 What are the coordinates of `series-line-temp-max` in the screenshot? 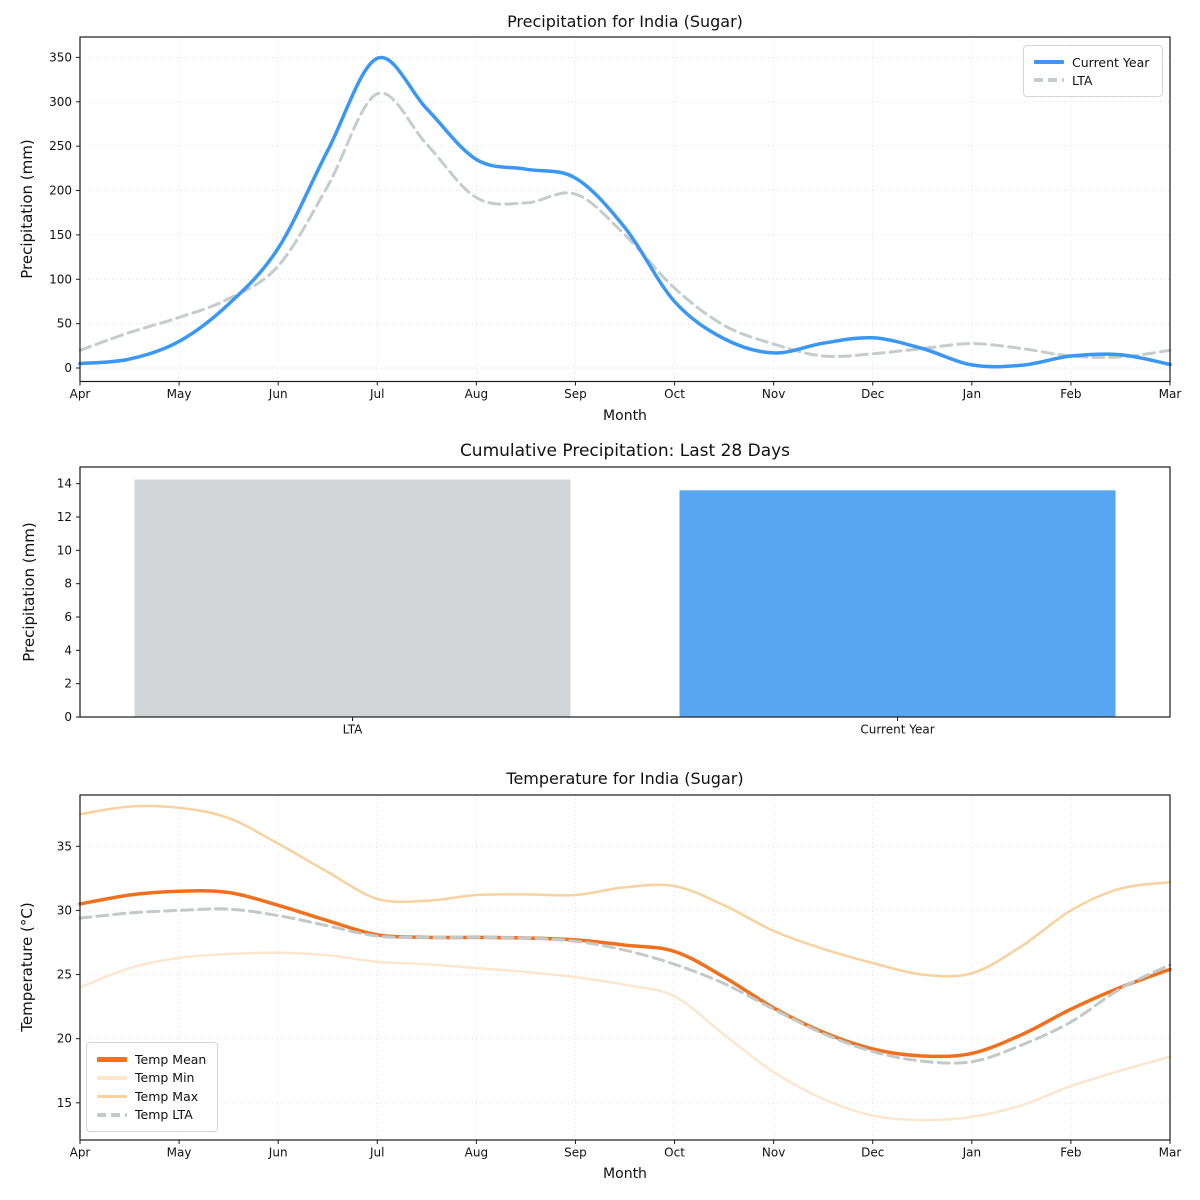 It's located at (625, 891).